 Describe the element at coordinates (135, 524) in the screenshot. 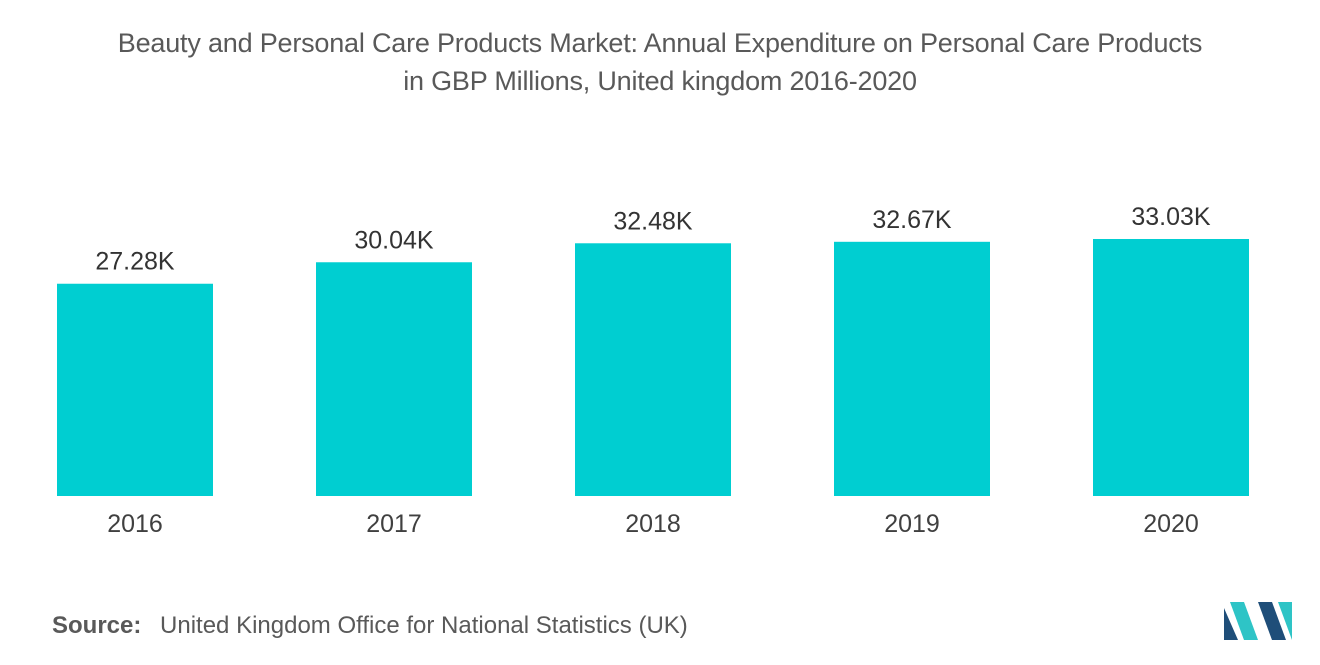

I see `x-tick-label-2016: 2016` at that location.